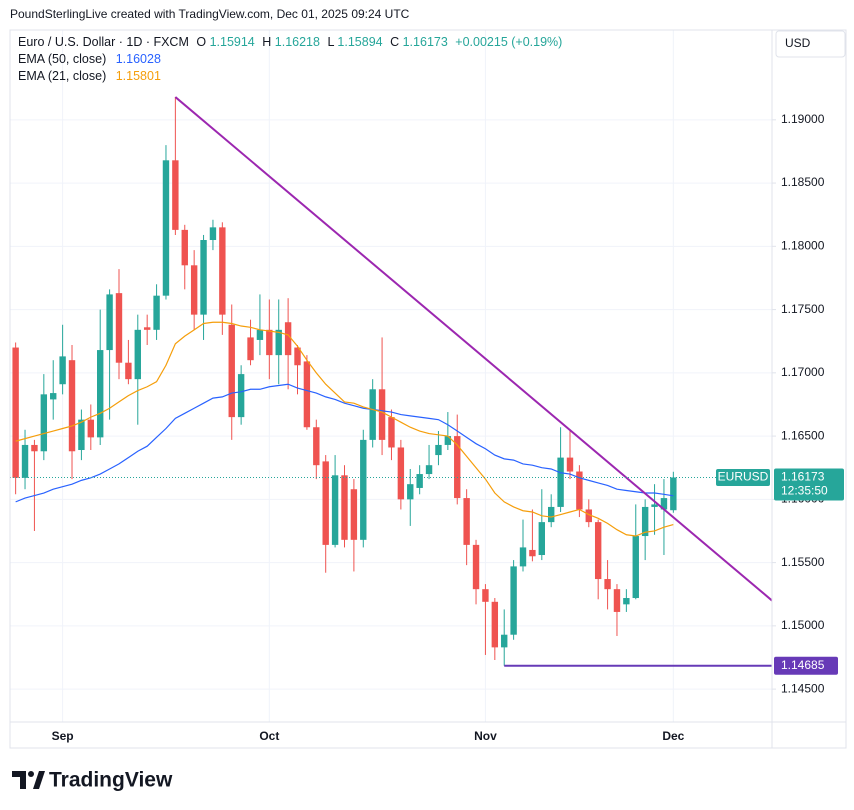 Image resolution: width=854 pixels, height=810 pixels. What do you see at coordinates (266, 42) in the screenshot?
I see `legend-high-label: H` at bounding box center [266, 42].